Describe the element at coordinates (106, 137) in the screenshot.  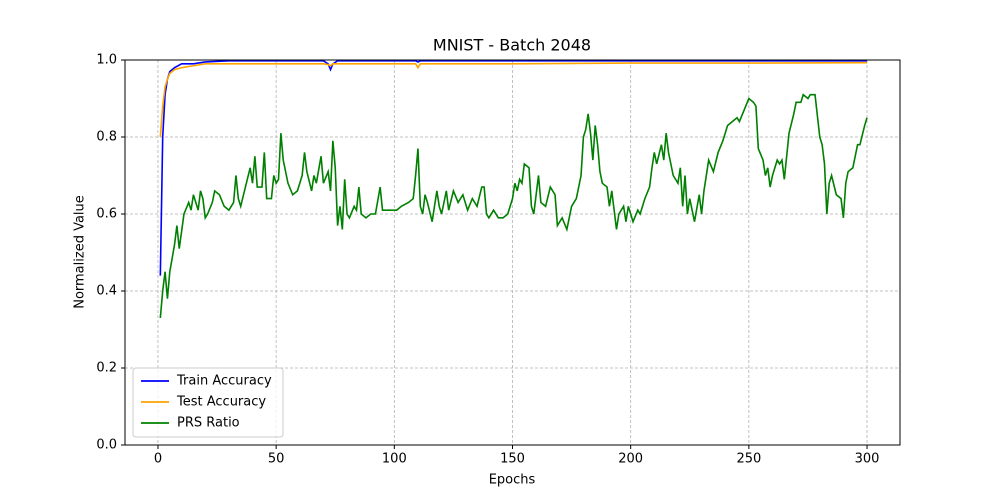
I see `y-tick-label: 0.8` at that location.